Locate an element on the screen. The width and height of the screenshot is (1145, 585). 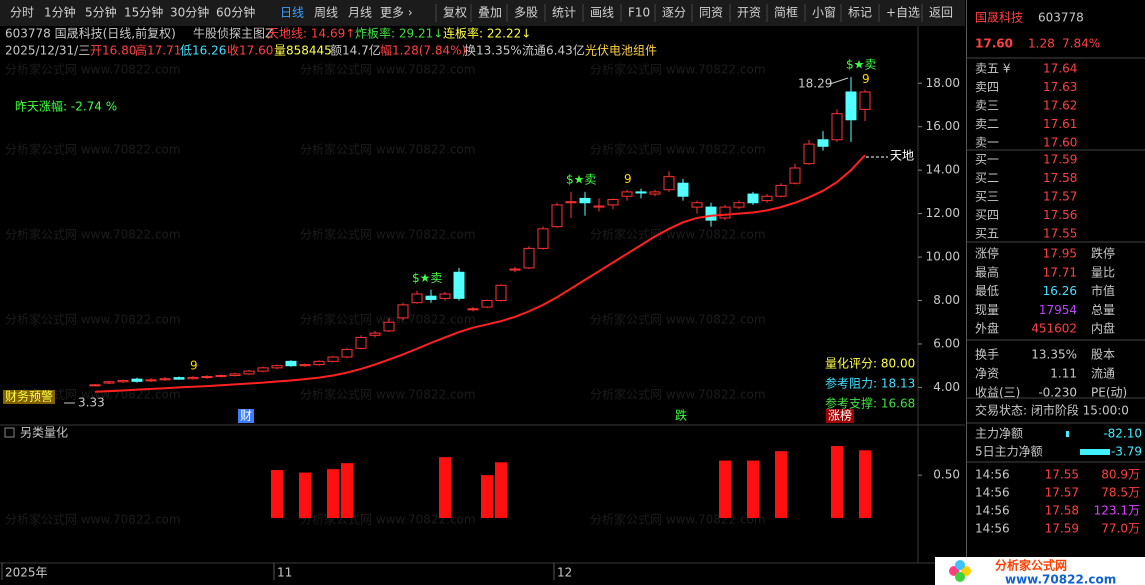
period-tab: 月线 is located at coordinates (360, 13).